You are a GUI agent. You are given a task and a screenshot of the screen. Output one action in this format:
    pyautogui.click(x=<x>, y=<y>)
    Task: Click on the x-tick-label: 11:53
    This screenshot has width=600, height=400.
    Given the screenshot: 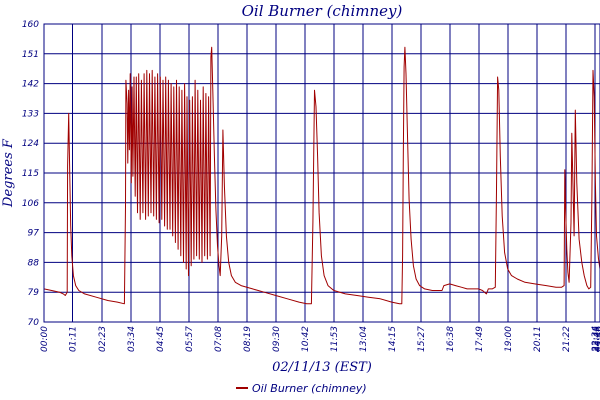 What is the action you would take?
    pyautogui.click(x=335, y=339)
    